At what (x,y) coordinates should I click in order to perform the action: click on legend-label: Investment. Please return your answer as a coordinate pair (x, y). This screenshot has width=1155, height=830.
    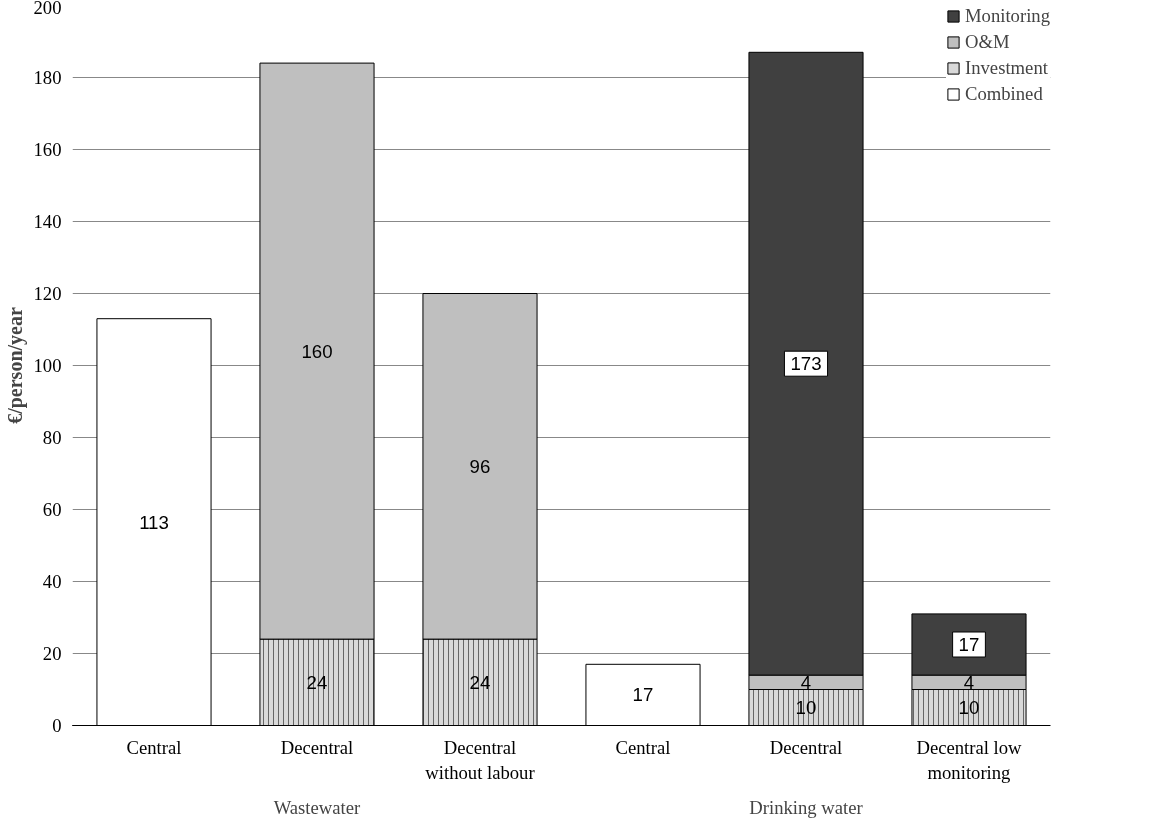
    Looking at the image, I should click on (1006, 68).